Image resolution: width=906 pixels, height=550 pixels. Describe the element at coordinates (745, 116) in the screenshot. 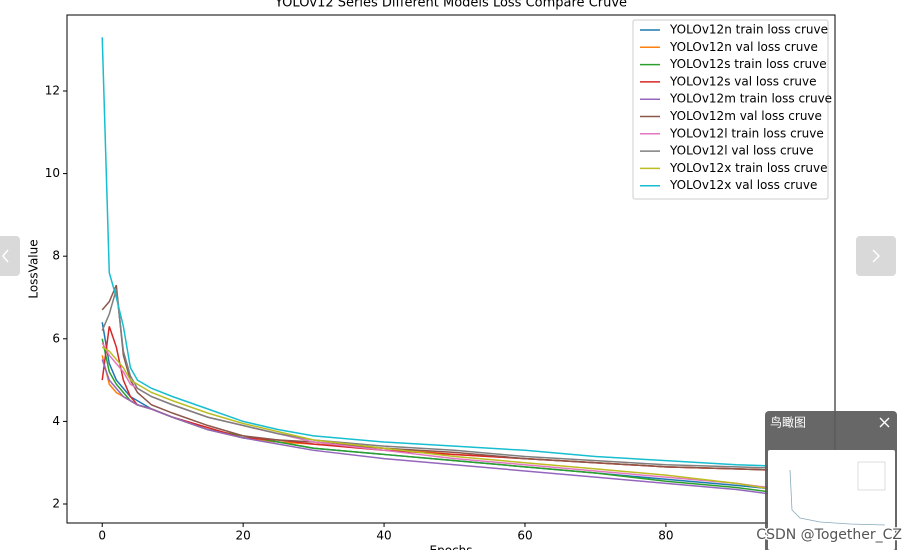

I see `legend-label: YOLOv12m val loss cruve` at that location.